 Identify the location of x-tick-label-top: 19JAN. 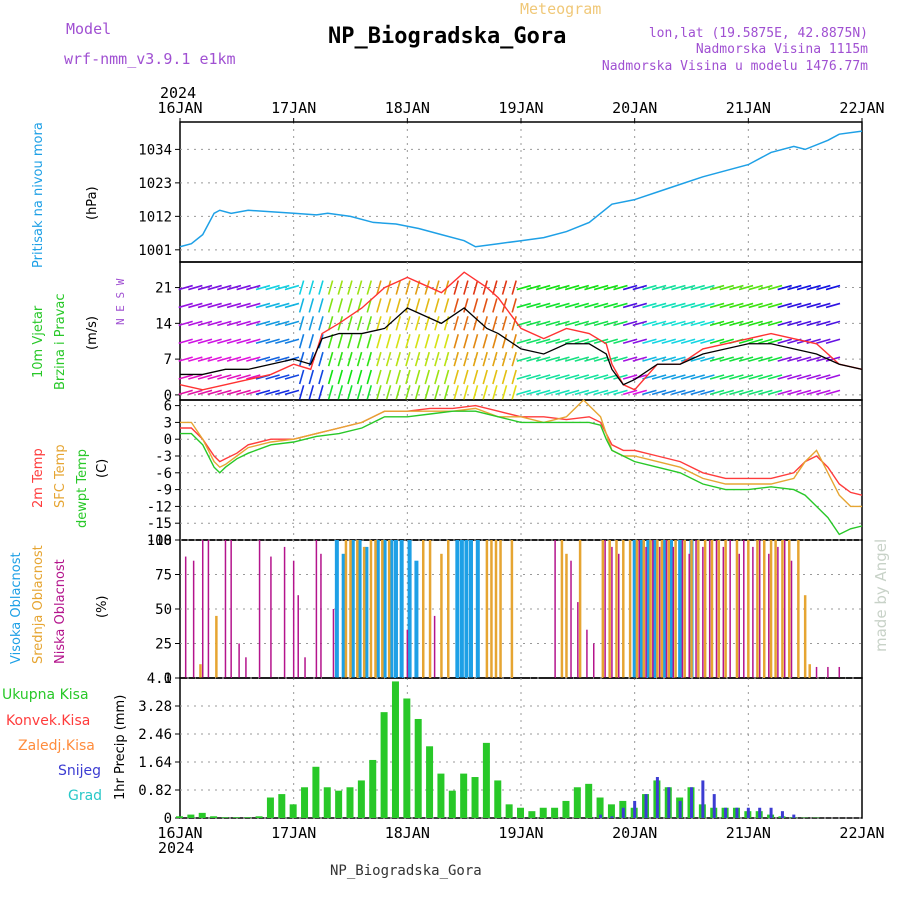
(520, 108).